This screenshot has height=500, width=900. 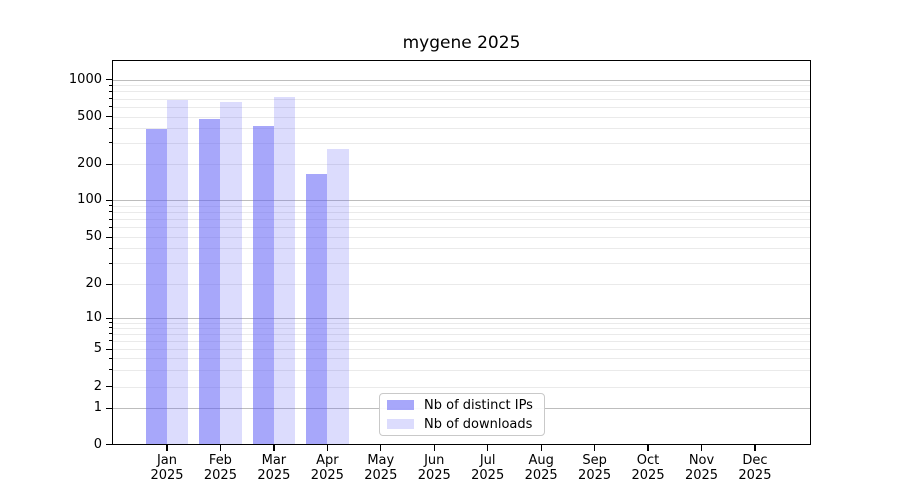 I want to click on y-tick-label: 1, so click(x=97, y=407).